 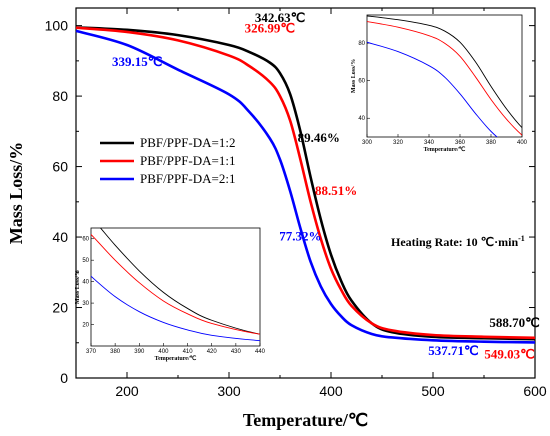 What do you see at coordinates (305, 420) in the screenshot?
I see `x-axis-title: Temperature/℃` at bounding box center [305, 420].